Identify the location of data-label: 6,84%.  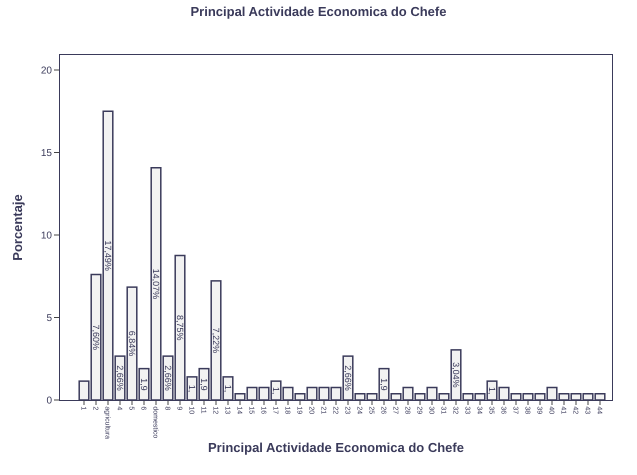
(132, 343).